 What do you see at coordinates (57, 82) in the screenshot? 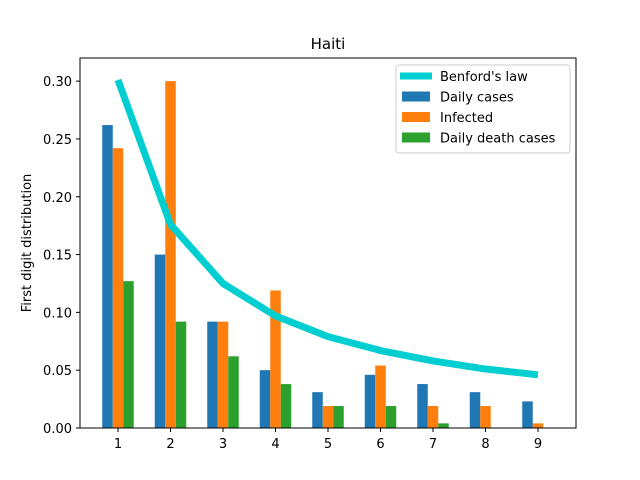
I see `y-tick-label: 0.30` at bounding box center [57, 82].